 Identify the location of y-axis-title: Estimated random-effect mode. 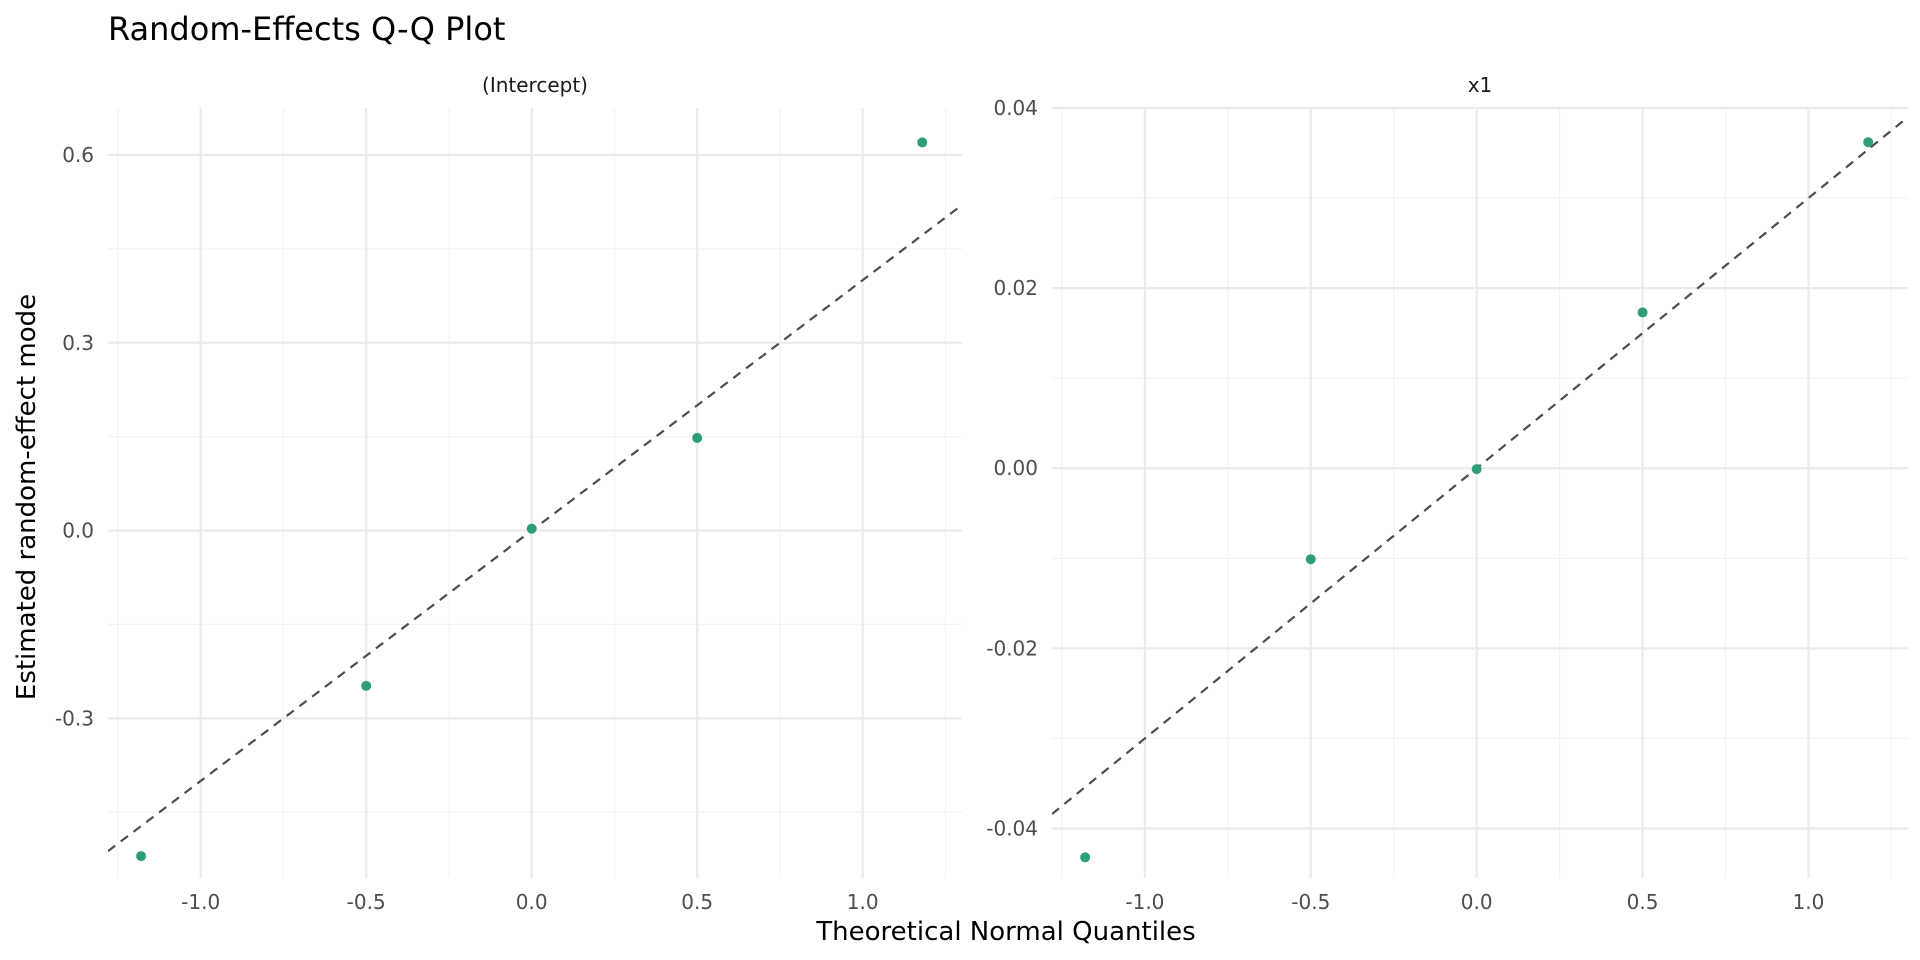
(27, 497).